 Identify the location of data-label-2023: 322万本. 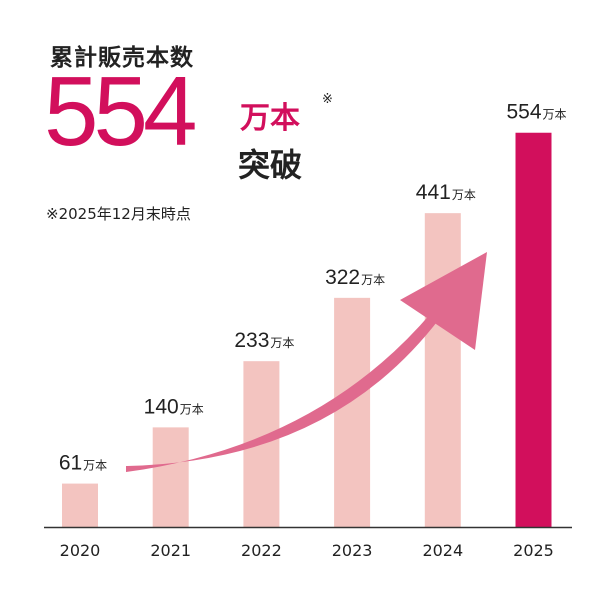
(355, 277).